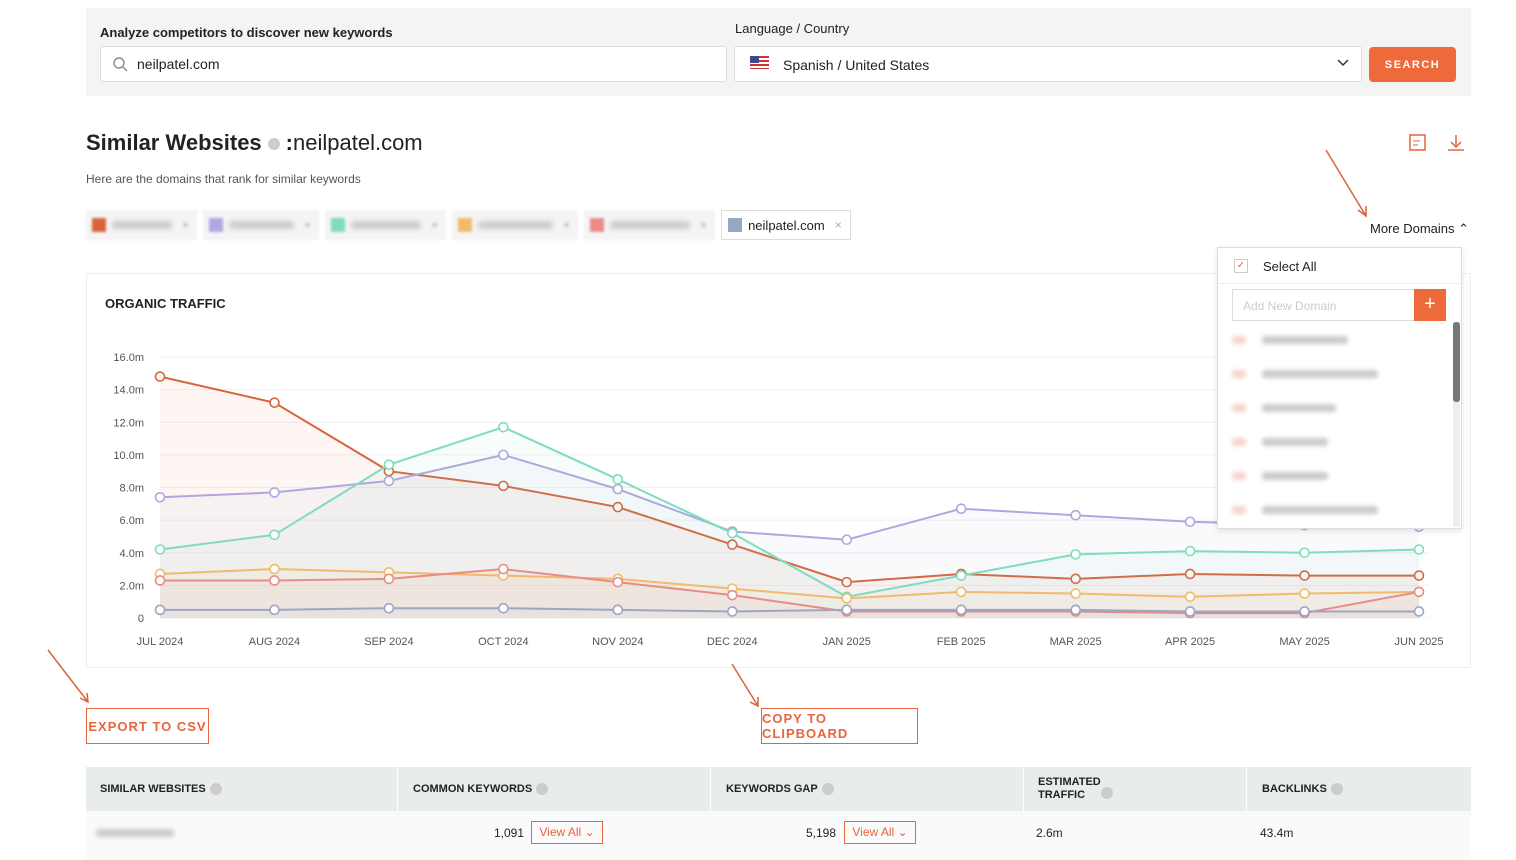  What do you see at coordinates (254, 143) in the screenshot?
I see `heading: Similar Websites:neilpatel.com` at bounding box center [254, 143].